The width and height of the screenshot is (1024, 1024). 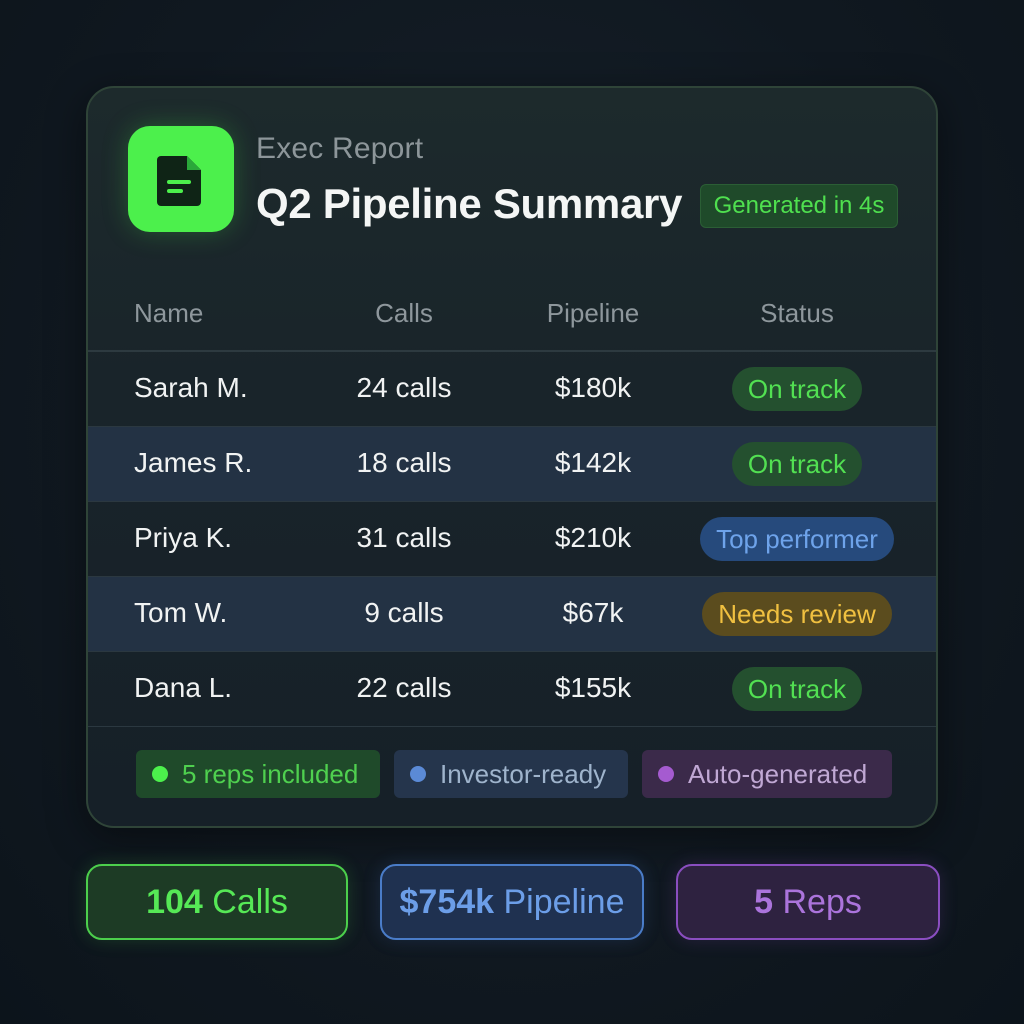 What do you see at coordinates (797, 313) in the screenshot?
I see `column-header-status: Status` at bounding box center [797, 313].